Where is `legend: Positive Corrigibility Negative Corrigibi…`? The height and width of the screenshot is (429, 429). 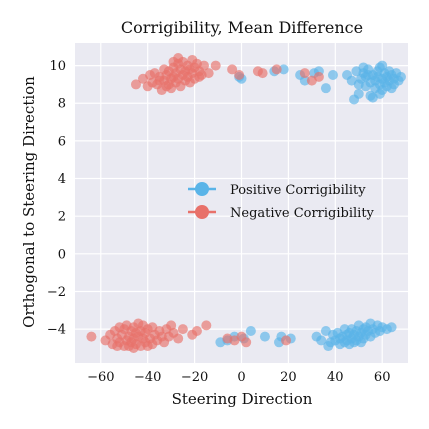
legend: Positive Corrigibility Negative Corrigibi… is located at coordinates (281, 201).